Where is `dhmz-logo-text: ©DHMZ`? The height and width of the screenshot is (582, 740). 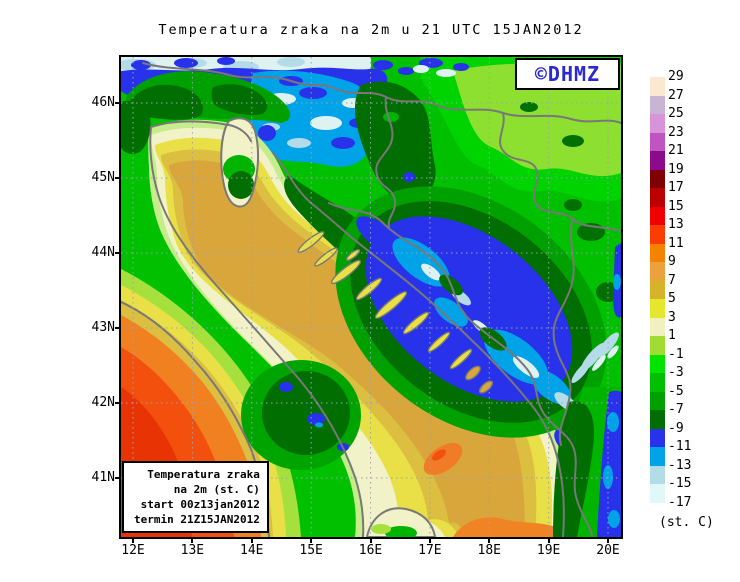 dhmz-logo-text: ©DHMZ is located at coordinates (567, 74).